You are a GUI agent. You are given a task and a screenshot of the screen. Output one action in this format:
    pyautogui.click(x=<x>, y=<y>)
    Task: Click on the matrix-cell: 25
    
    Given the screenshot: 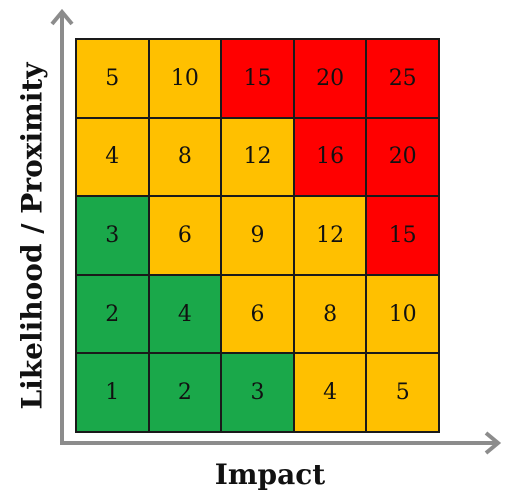 What is the action you would take?
    pyautogui.click(x=402, y=78)
    